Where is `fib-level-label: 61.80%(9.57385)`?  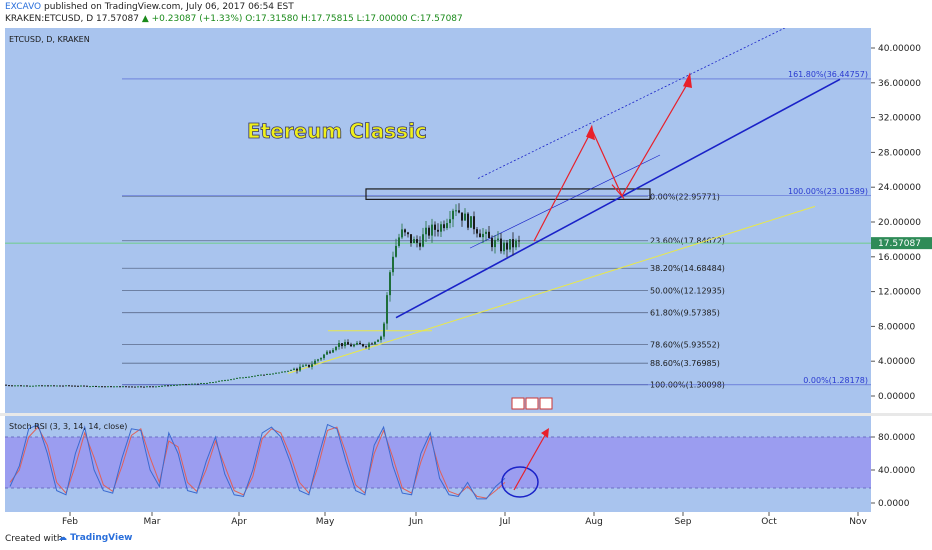
fib-level-label: 61.80%(9.57385) is located at coordinates (685, 313).